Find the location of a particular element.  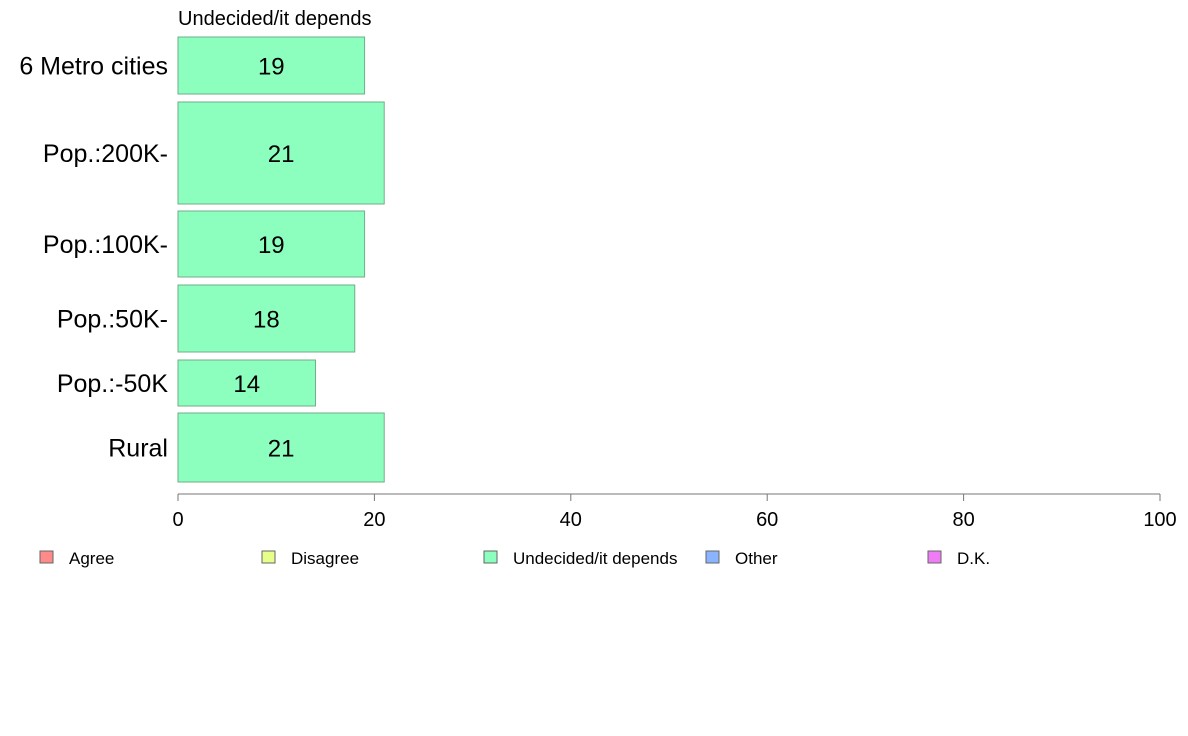

panel-title: Undecided/it depends is located at coordinates (274, 19).